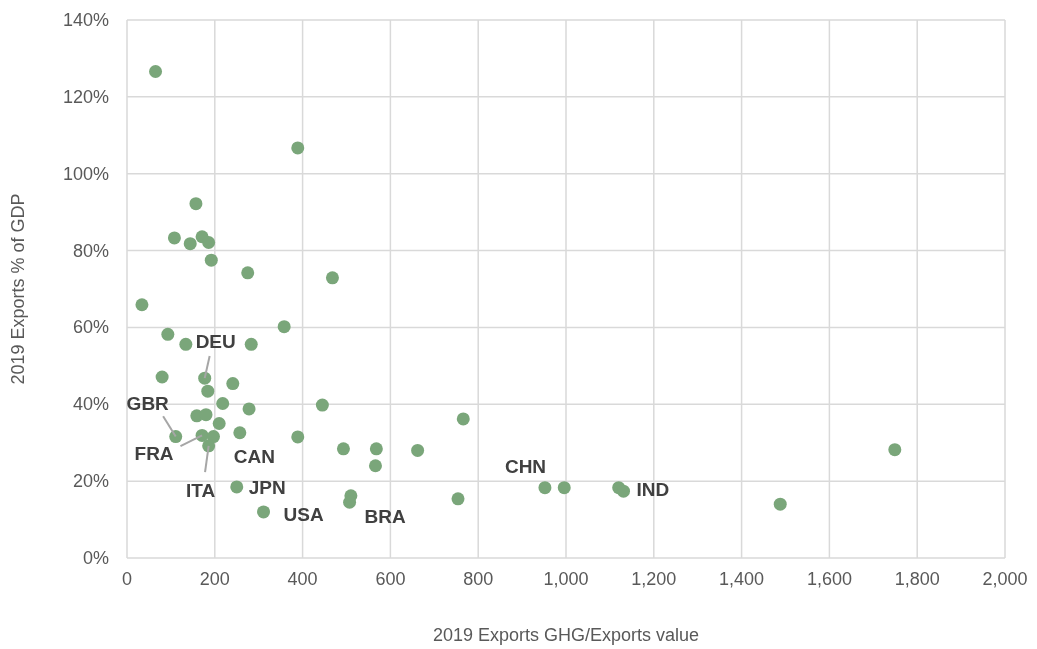  I want to click on y-tick-label: 100%, so click(85, 173).